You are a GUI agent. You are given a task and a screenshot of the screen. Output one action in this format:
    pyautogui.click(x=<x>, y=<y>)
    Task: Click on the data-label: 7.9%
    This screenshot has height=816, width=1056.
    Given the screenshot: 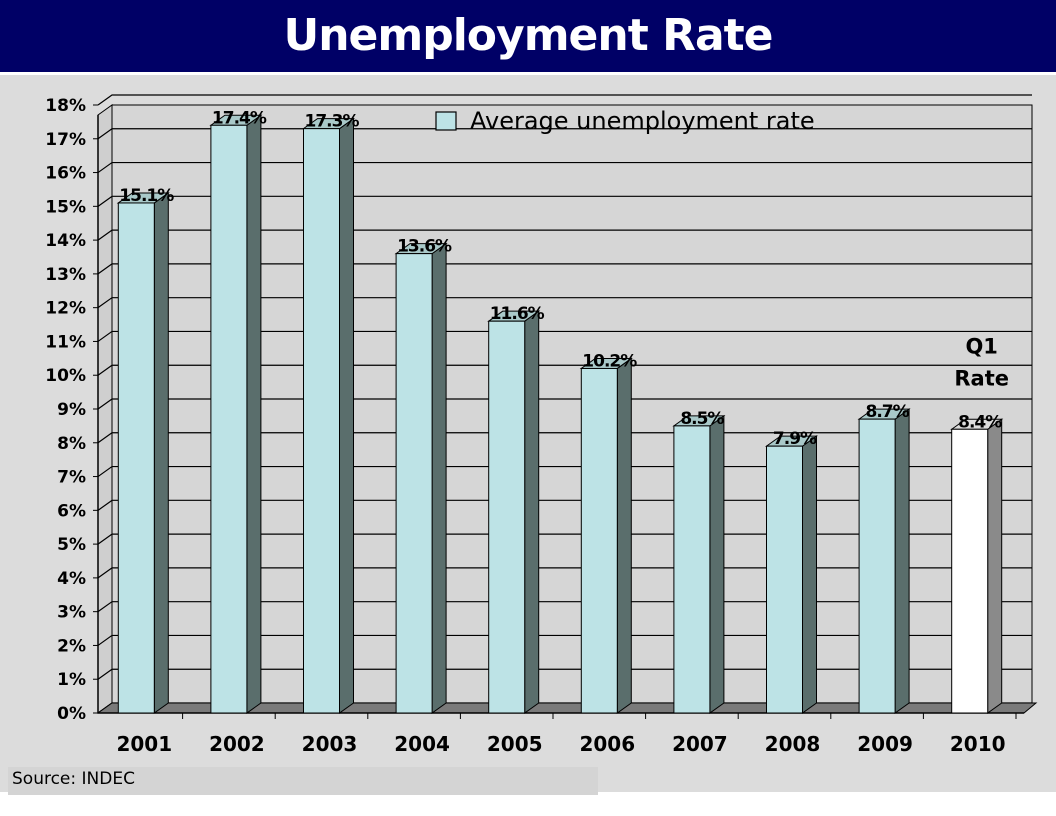 What is the action you would take?
    pyautogui.click(x=795, y=439)
    